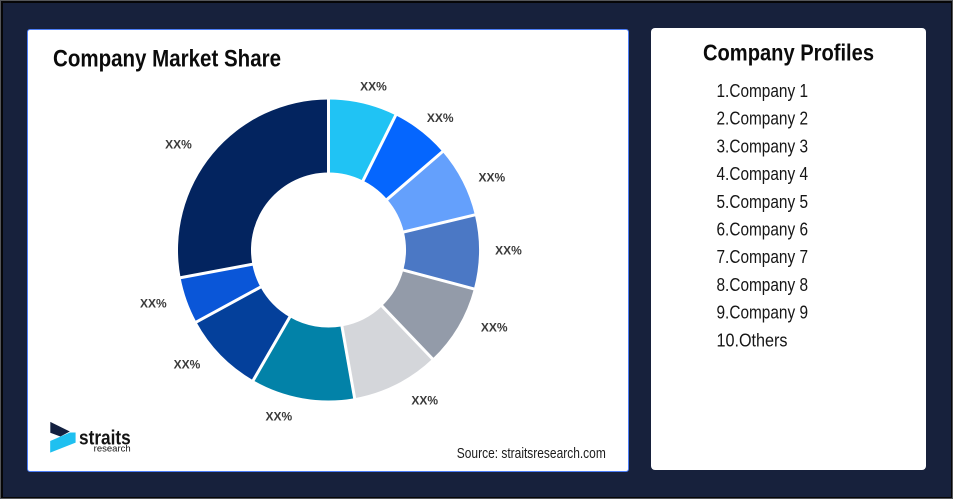 Image resolution: width=953 pixels, height=499 pixels. I want to click on svg-text: straits, so click(105, 438).